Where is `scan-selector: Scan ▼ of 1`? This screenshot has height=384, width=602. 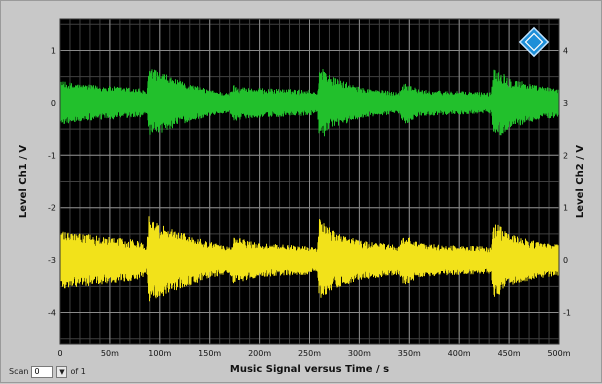
scan-selector: Scan ▼ of 1 is located at coordinates (47, 371).